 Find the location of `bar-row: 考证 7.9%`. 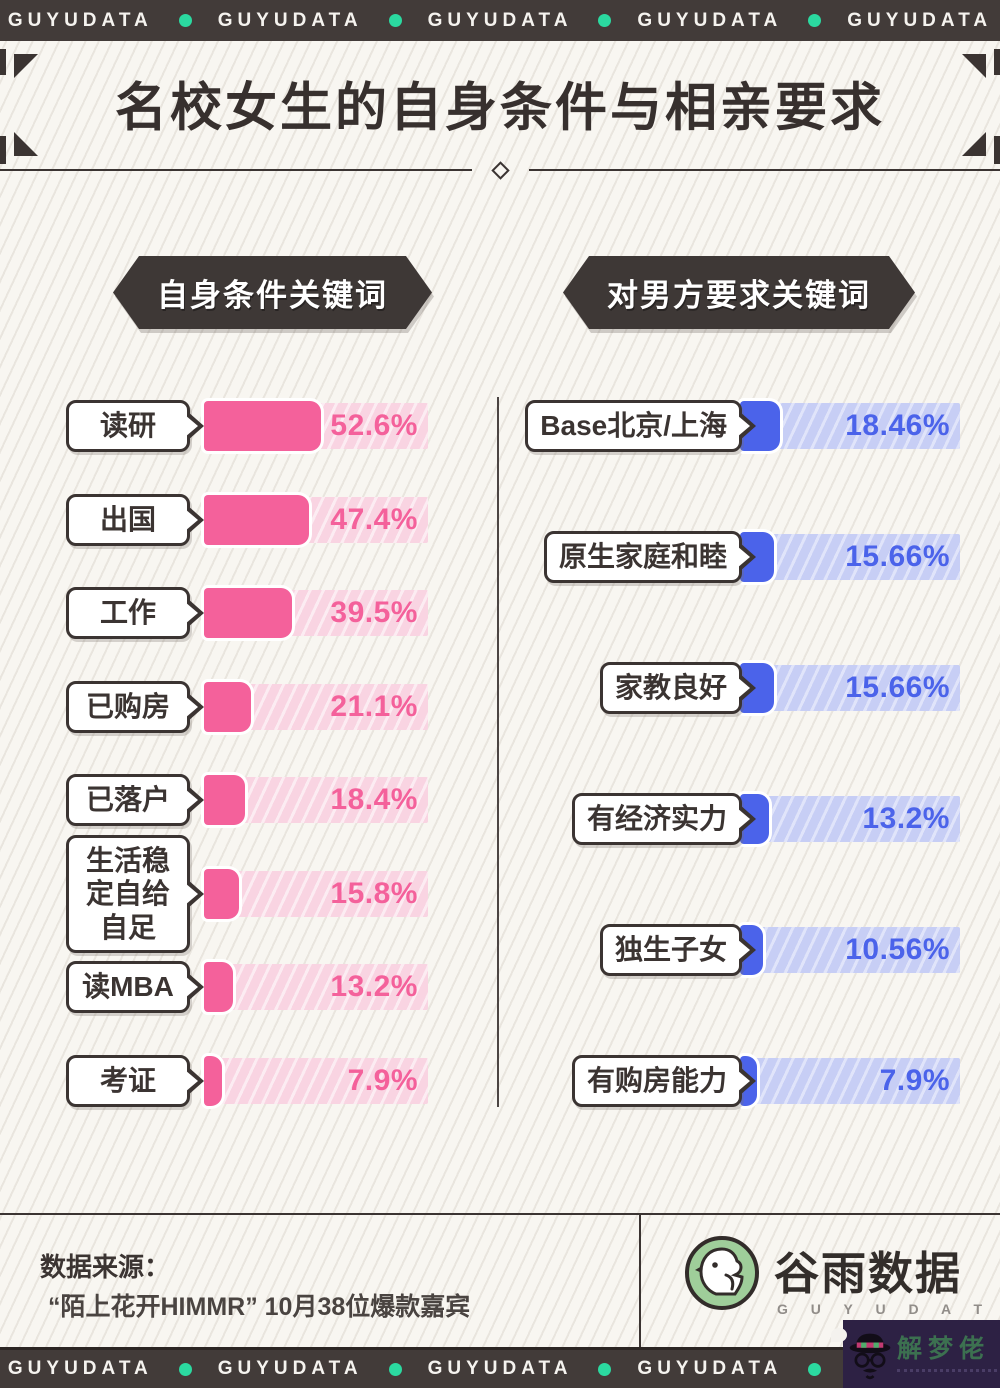

bar-row: 考证 7.9% is located at coordinates (247, 1081).